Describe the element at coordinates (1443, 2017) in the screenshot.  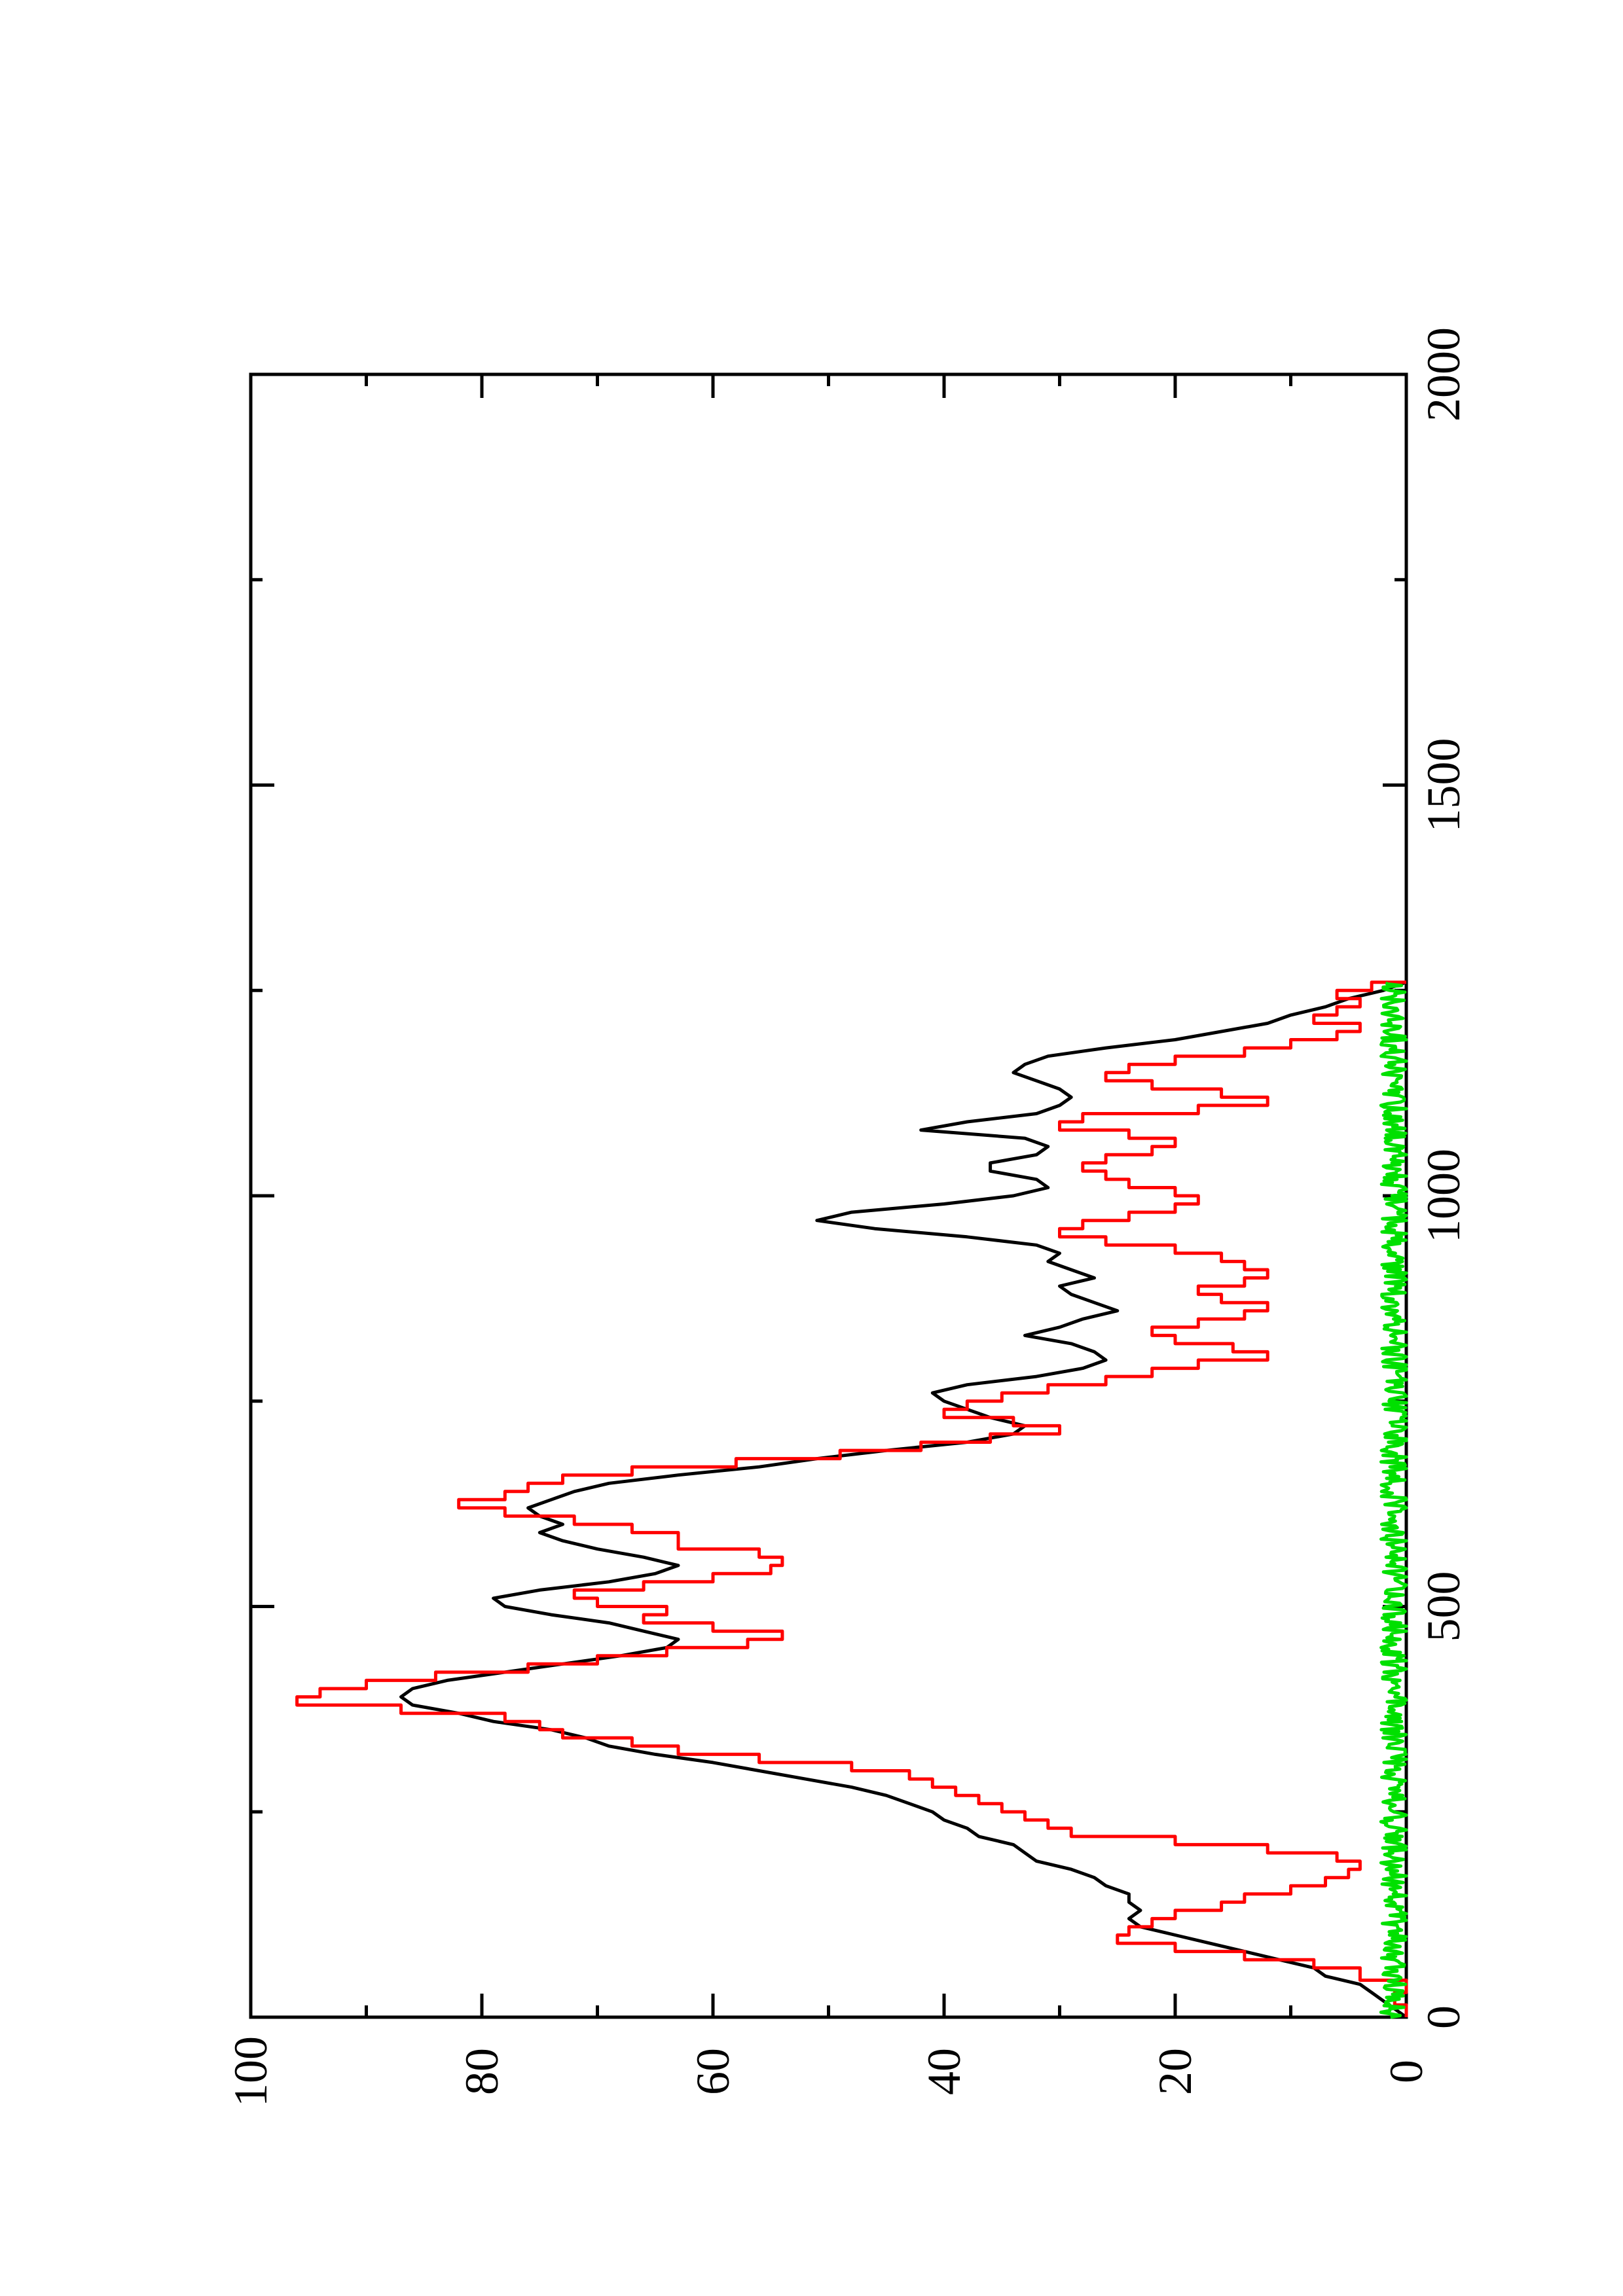
I see `x-tick-label: 0` at that location.